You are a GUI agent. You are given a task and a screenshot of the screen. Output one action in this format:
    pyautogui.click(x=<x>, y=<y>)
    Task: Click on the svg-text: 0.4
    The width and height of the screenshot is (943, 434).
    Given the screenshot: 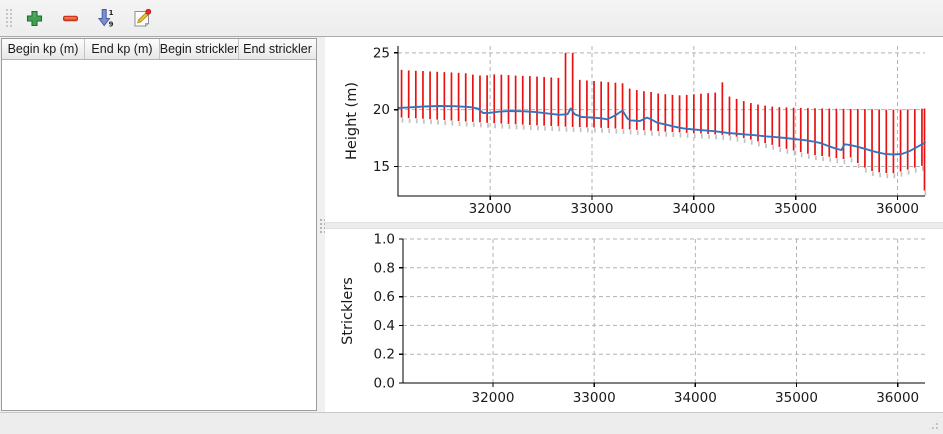 What is the action you would take?
    pyautogui.click(x=384, y=326)
    